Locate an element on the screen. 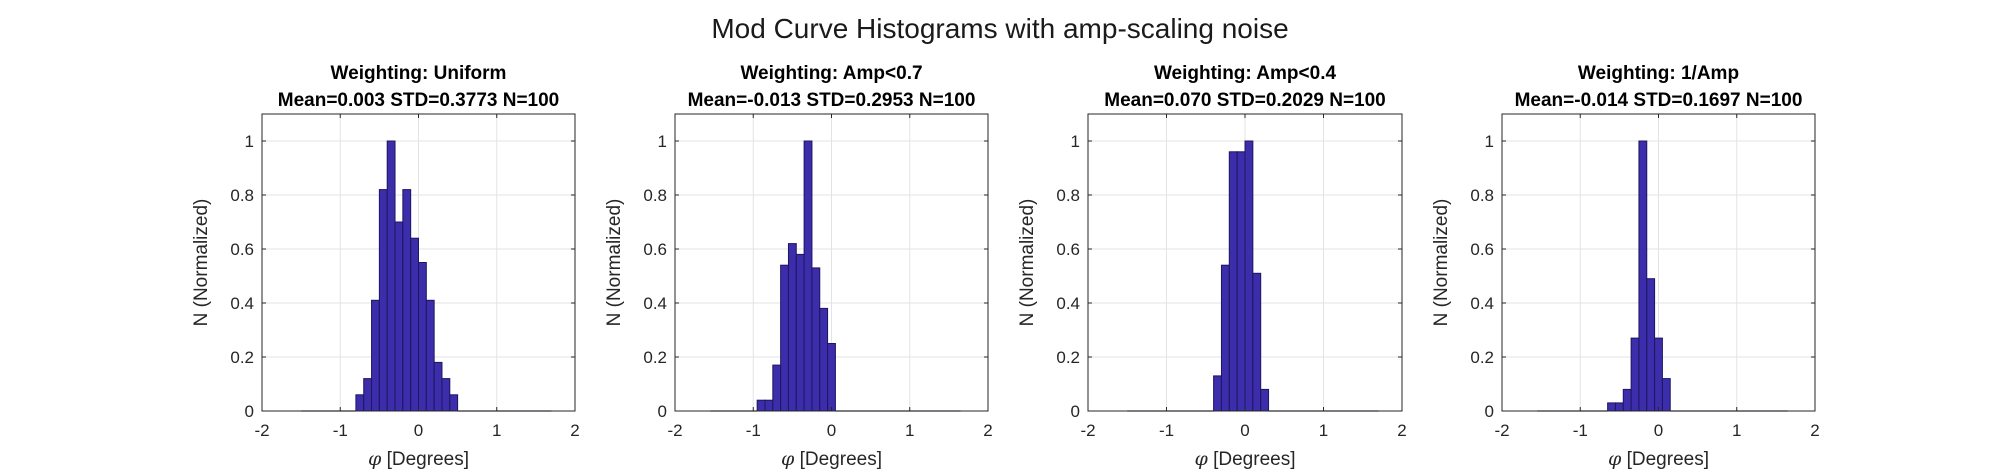  panel-title: Weighting: Amp<0.7 is located at coordinates (831, 73).